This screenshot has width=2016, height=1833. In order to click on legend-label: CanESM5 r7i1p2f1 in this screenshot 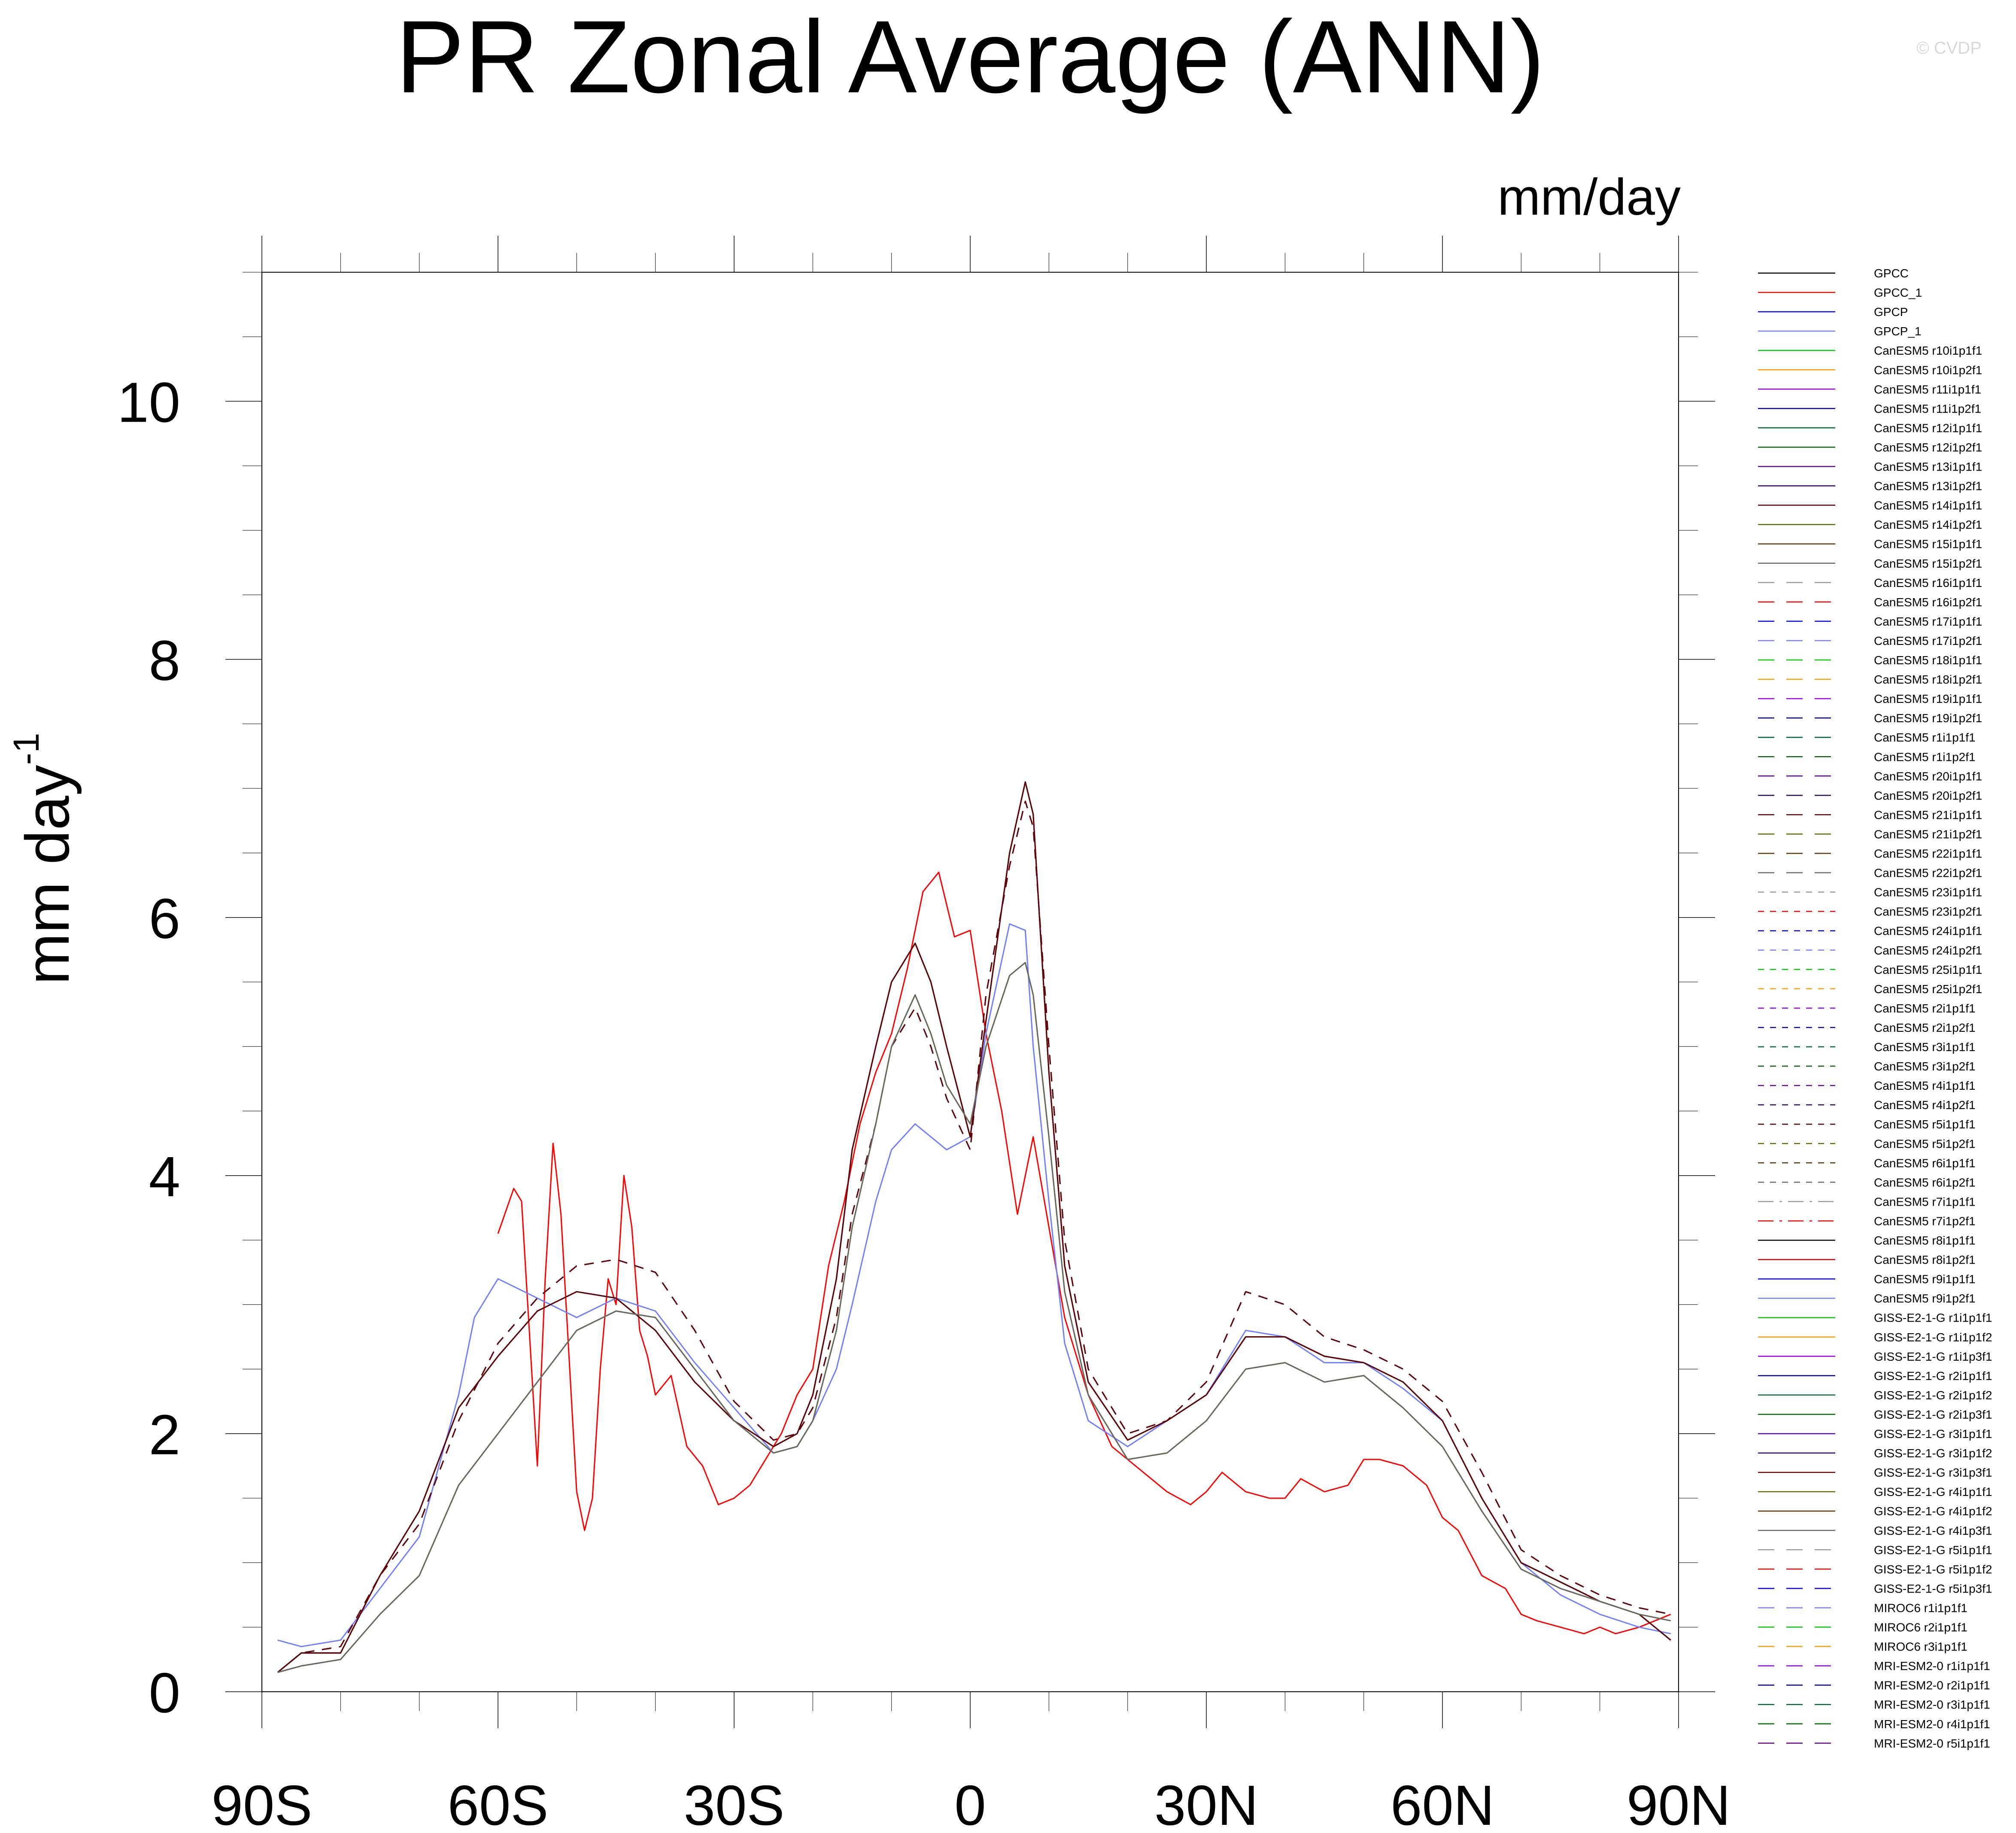, I will do `click(1925, 1221)`.